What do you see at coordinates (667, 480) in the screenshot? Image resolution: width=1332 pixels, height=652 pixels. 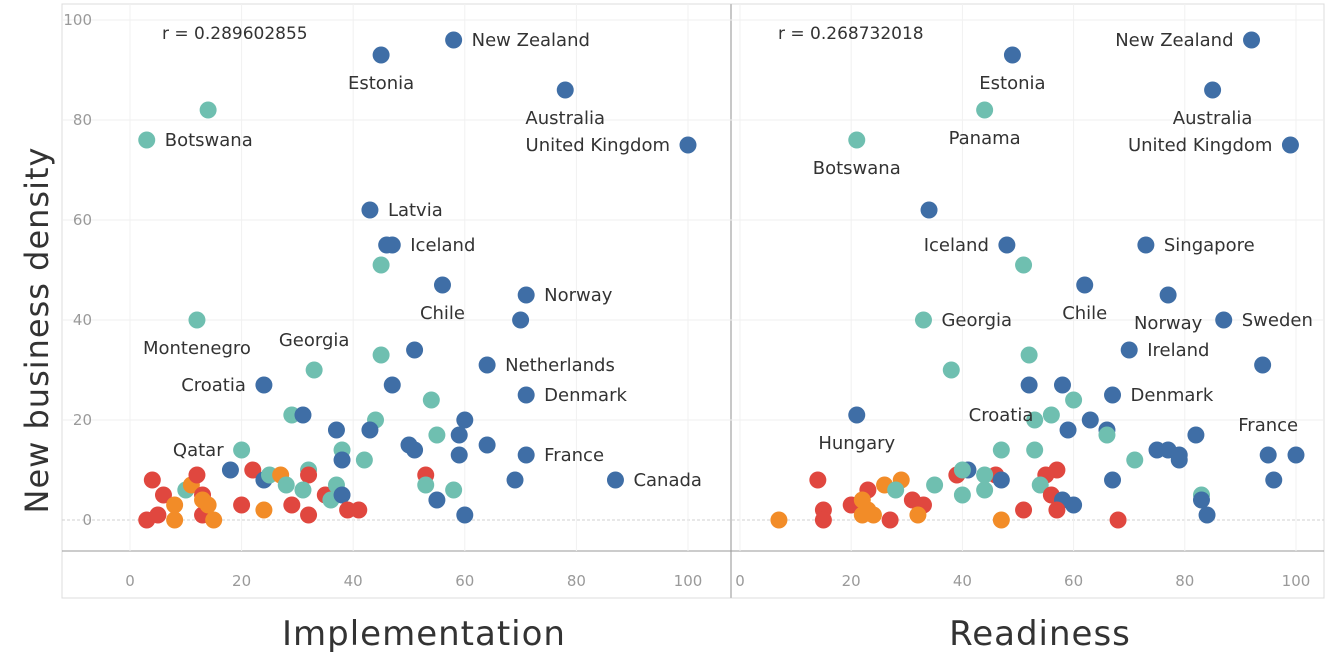 I see `point-label: Canada` at bounding box center [667, 480].